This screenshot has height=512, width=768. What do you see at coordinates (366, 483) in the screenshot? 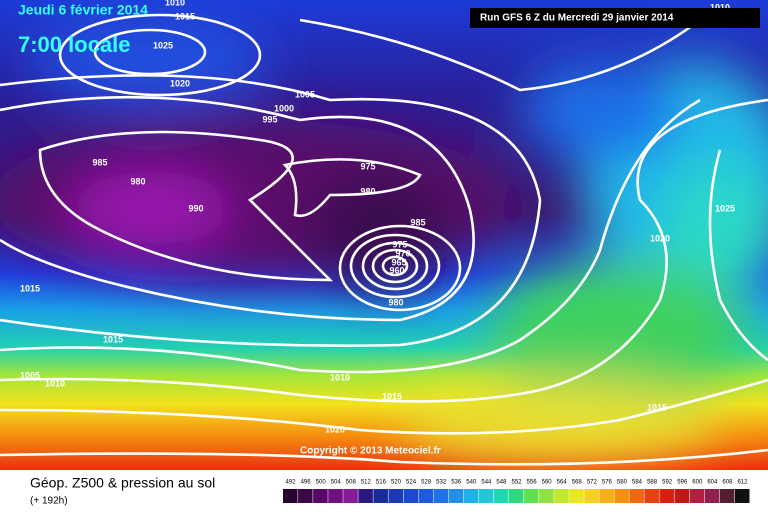
I see `scale-label: 512` at bounding box center [366, 483].